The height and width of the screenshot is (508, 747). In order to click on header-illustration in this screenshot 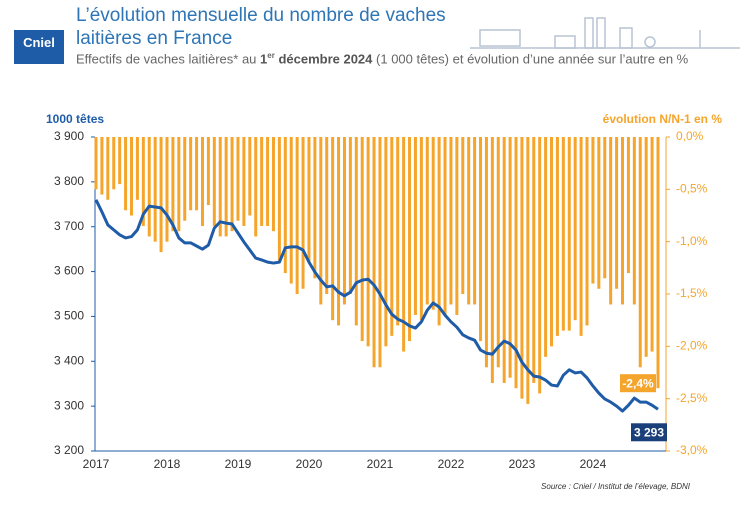, I will do `click(605, 33)`.